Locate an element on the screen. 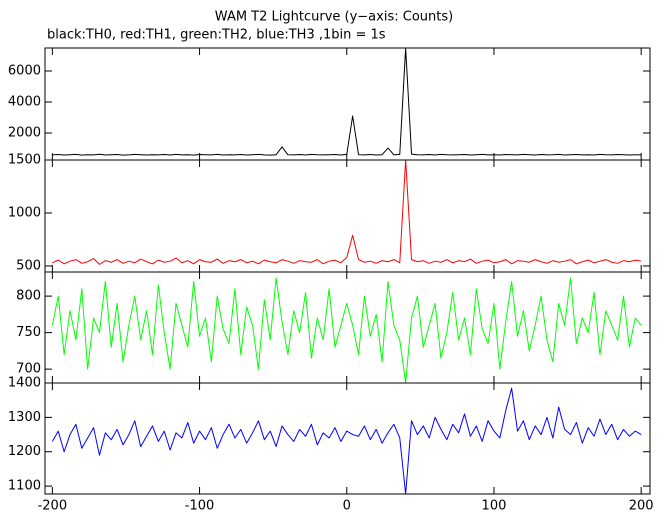  y-tick-label: 2000 is located at coordinates (24, 132).